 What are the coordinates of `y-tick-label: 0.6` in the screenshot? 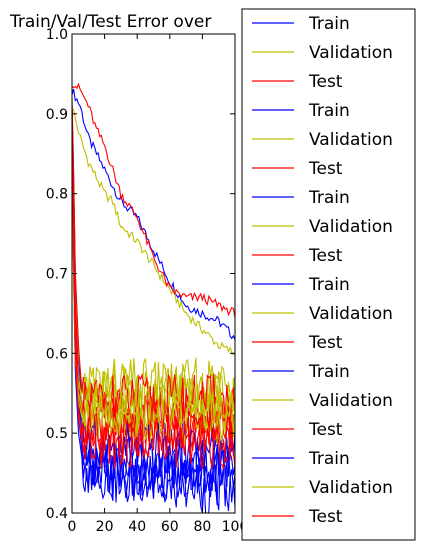 It's located at (57, 354).